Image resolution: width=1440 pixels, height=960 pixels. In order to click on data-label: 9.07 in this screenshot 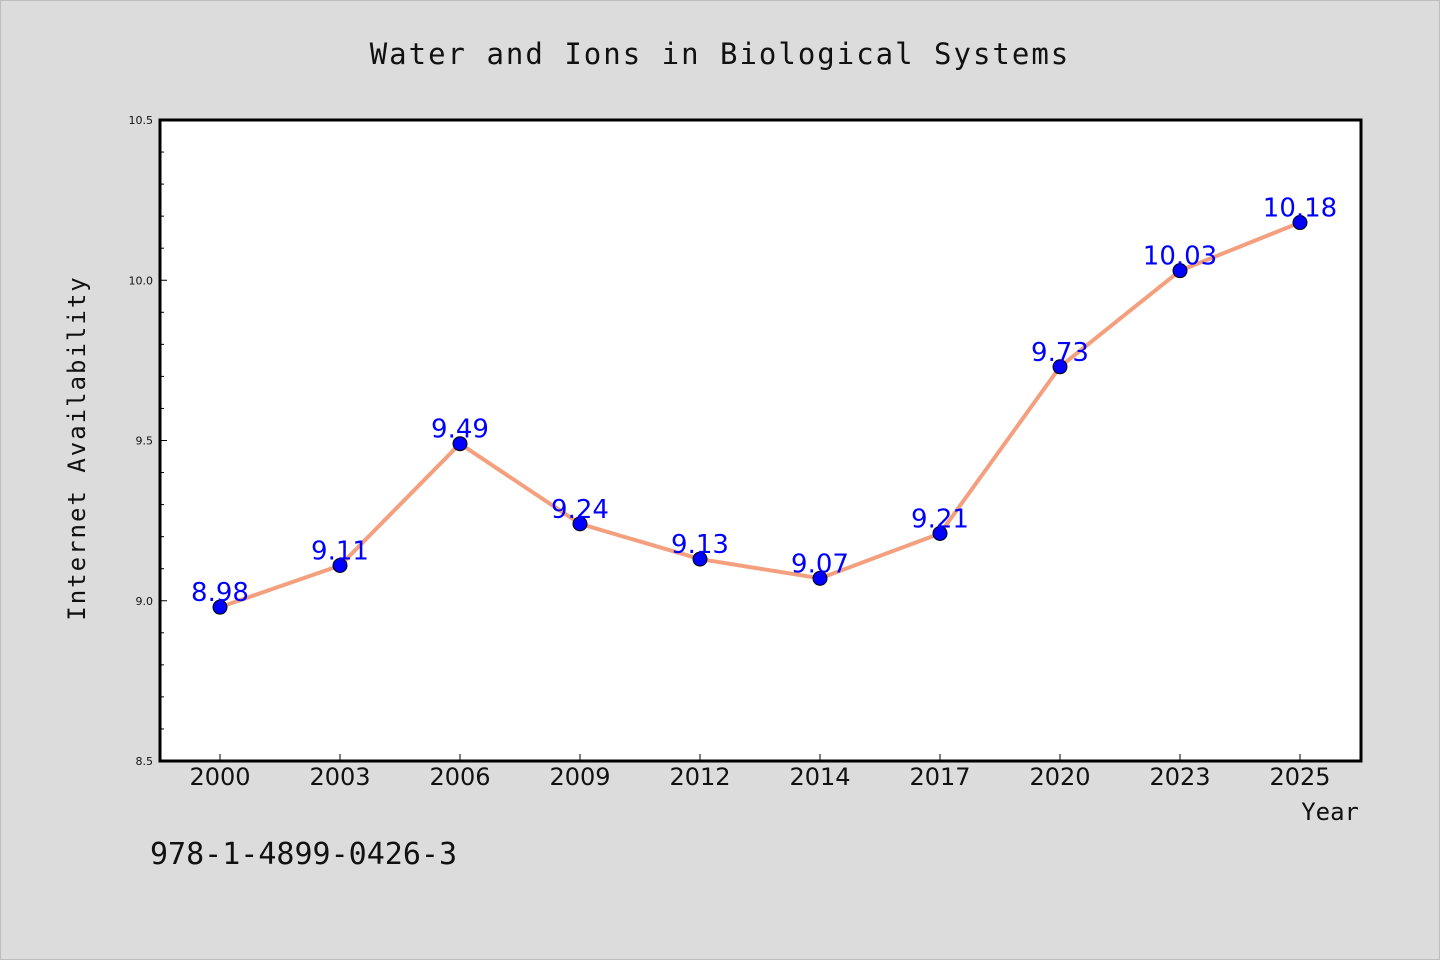, I will do `click(820, 564)`.